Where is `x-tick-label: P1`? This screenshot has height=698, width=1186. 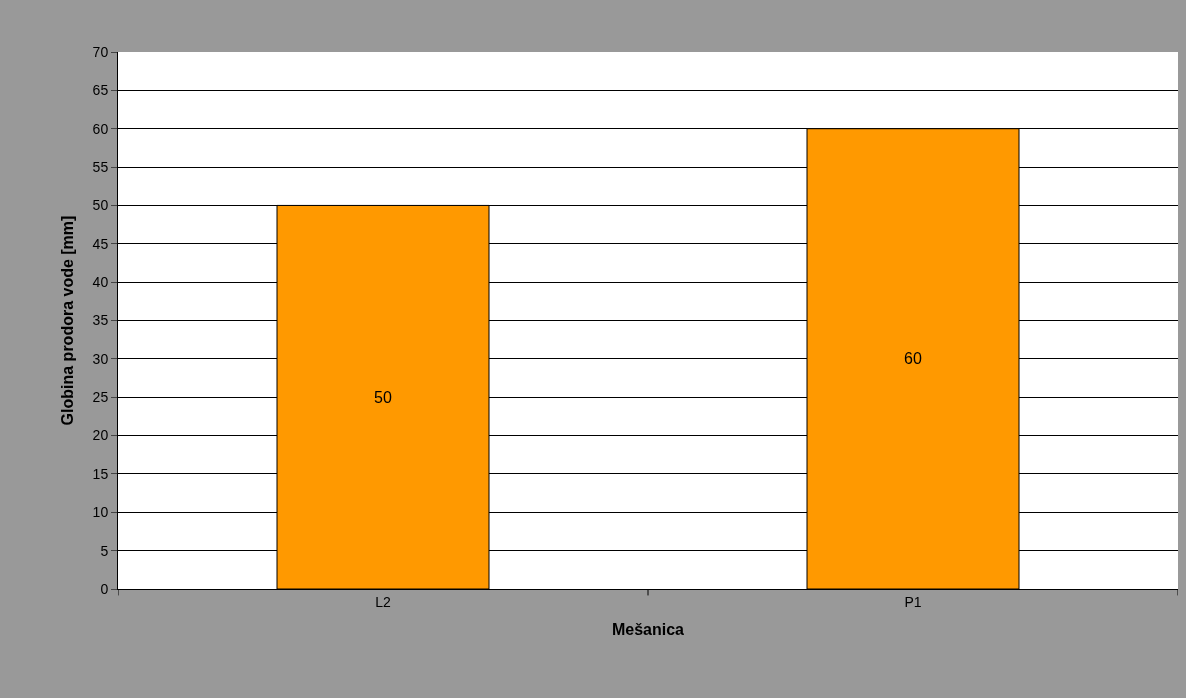 x-tick-label: P1 is located at coordinates (913, 601).